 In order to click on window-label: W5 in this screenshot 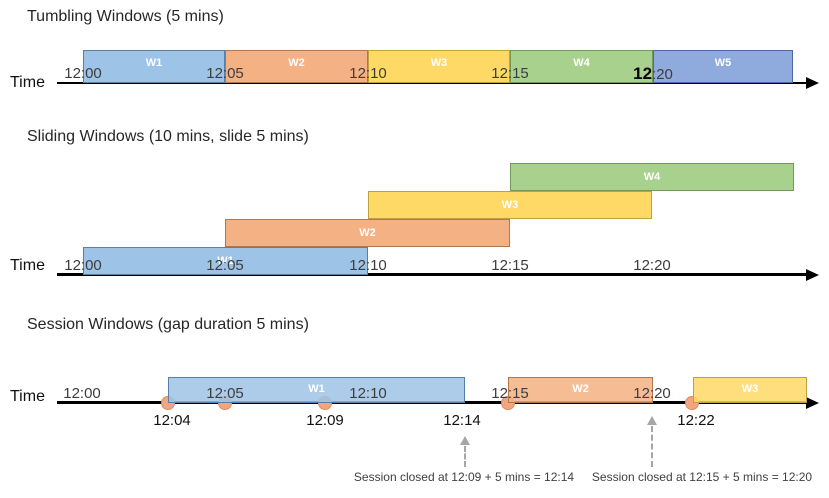, I will do `click(723, 63)`.